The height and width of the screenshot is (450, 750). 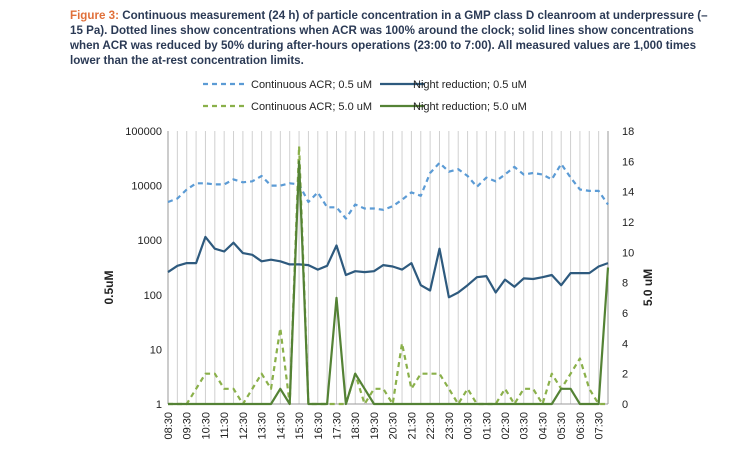 I want to click on left-tick-label: 1000, so click(x=150, y=241).